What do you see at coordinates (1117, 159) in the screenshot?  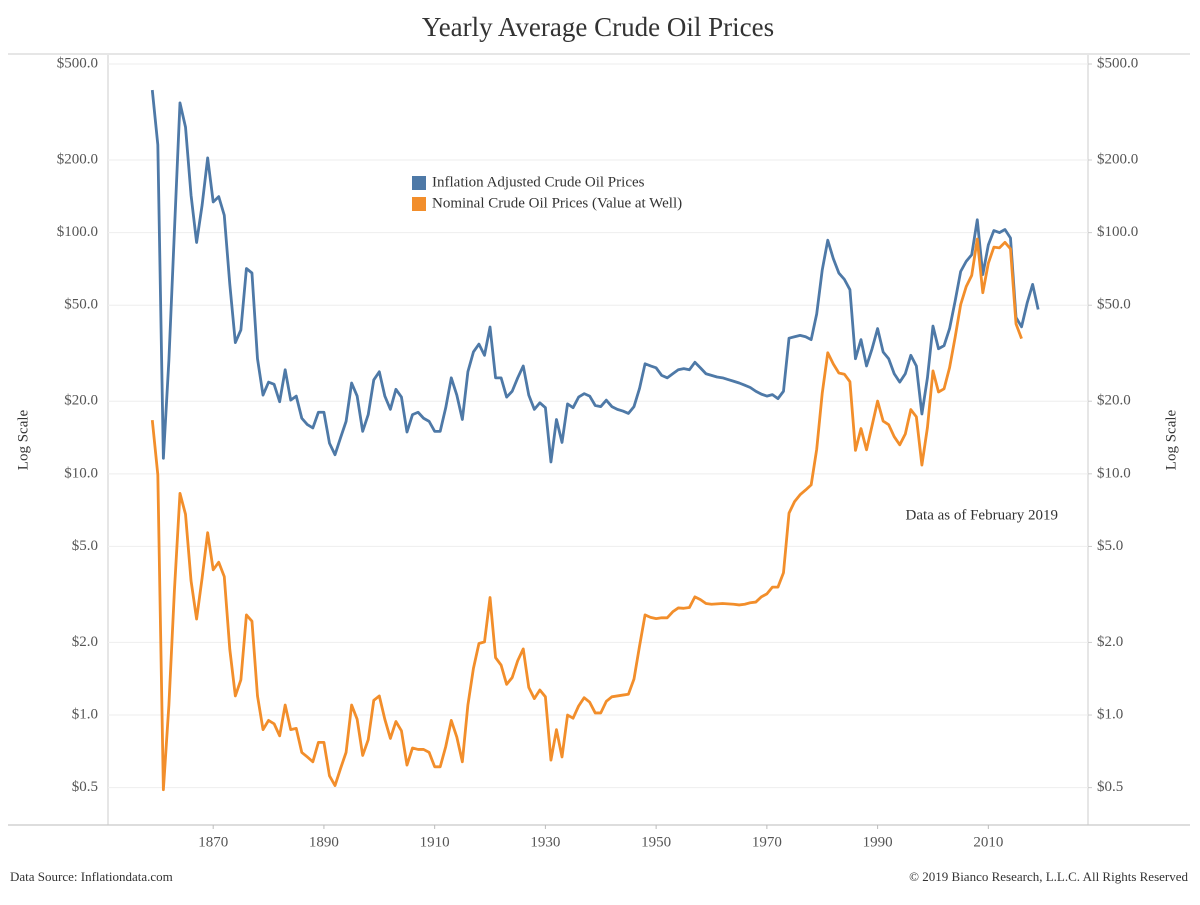 I see `y2-tick-label: $200.0` at bounding box center [1117, 159].